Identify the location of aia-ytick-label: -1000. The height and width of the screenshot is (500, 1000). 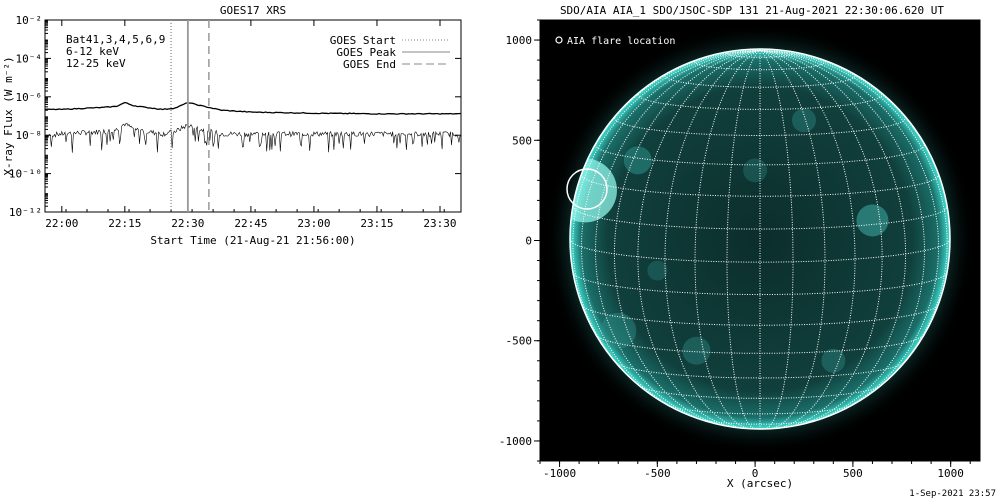
(515, 441).